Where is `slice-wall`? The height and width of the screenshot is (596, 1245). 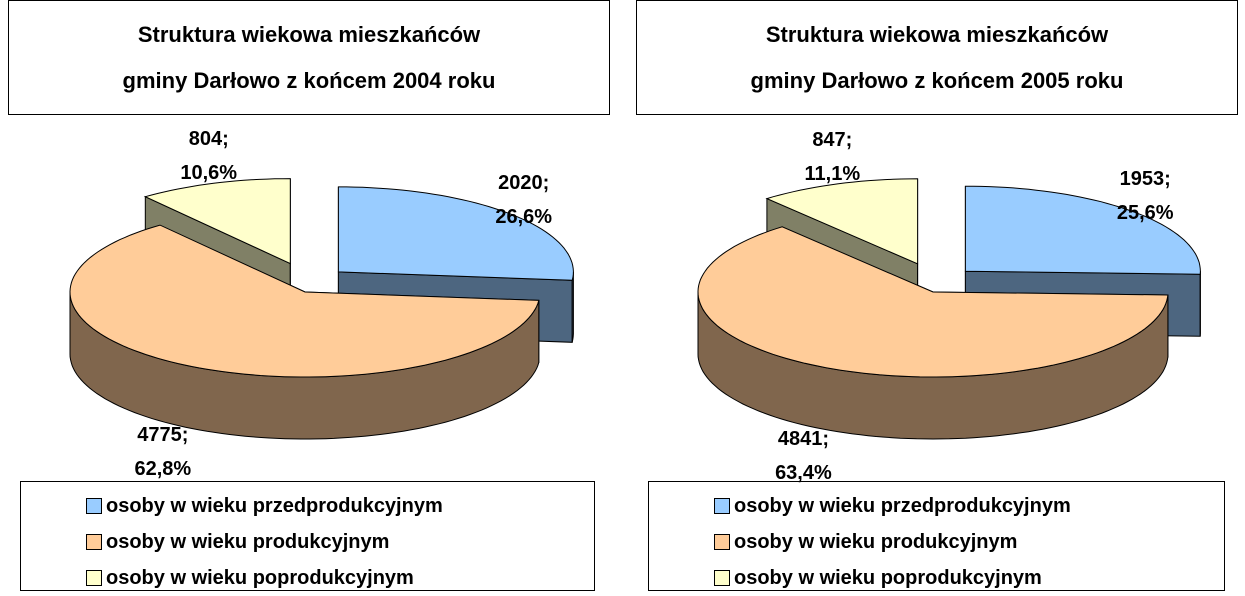 slice-wall is located at coordinates (572, 307).